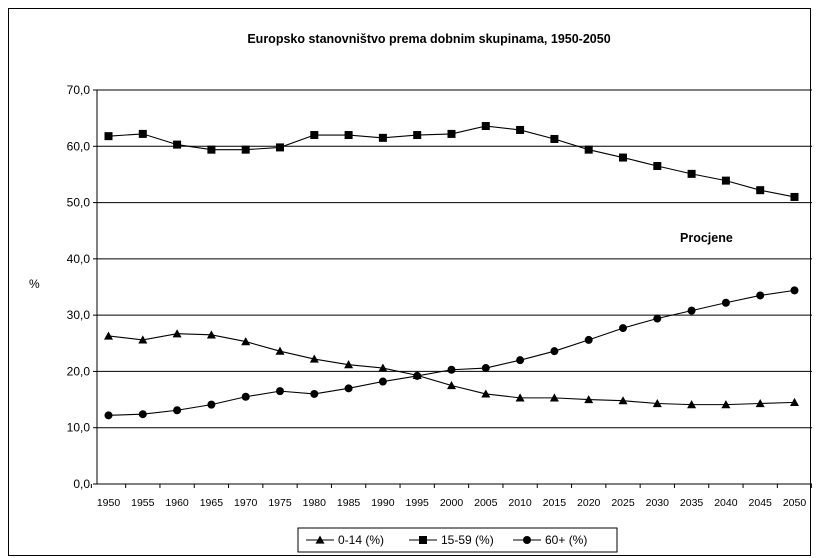 The height and width of the screenshot is (558, 816). What do you see at coordinates (623, 503) in the screenshot?
I see `x-tick-label: 2025` at bounding box center [623, 503].